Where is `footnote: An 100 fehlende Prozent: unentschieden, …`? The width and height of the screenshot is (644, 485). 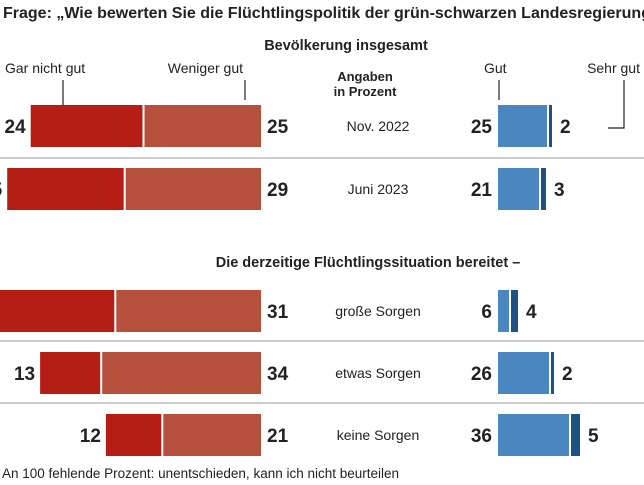
footnote: An 100 fehlende Prozent: unentschieden, … is located at coordinates (200, 473).